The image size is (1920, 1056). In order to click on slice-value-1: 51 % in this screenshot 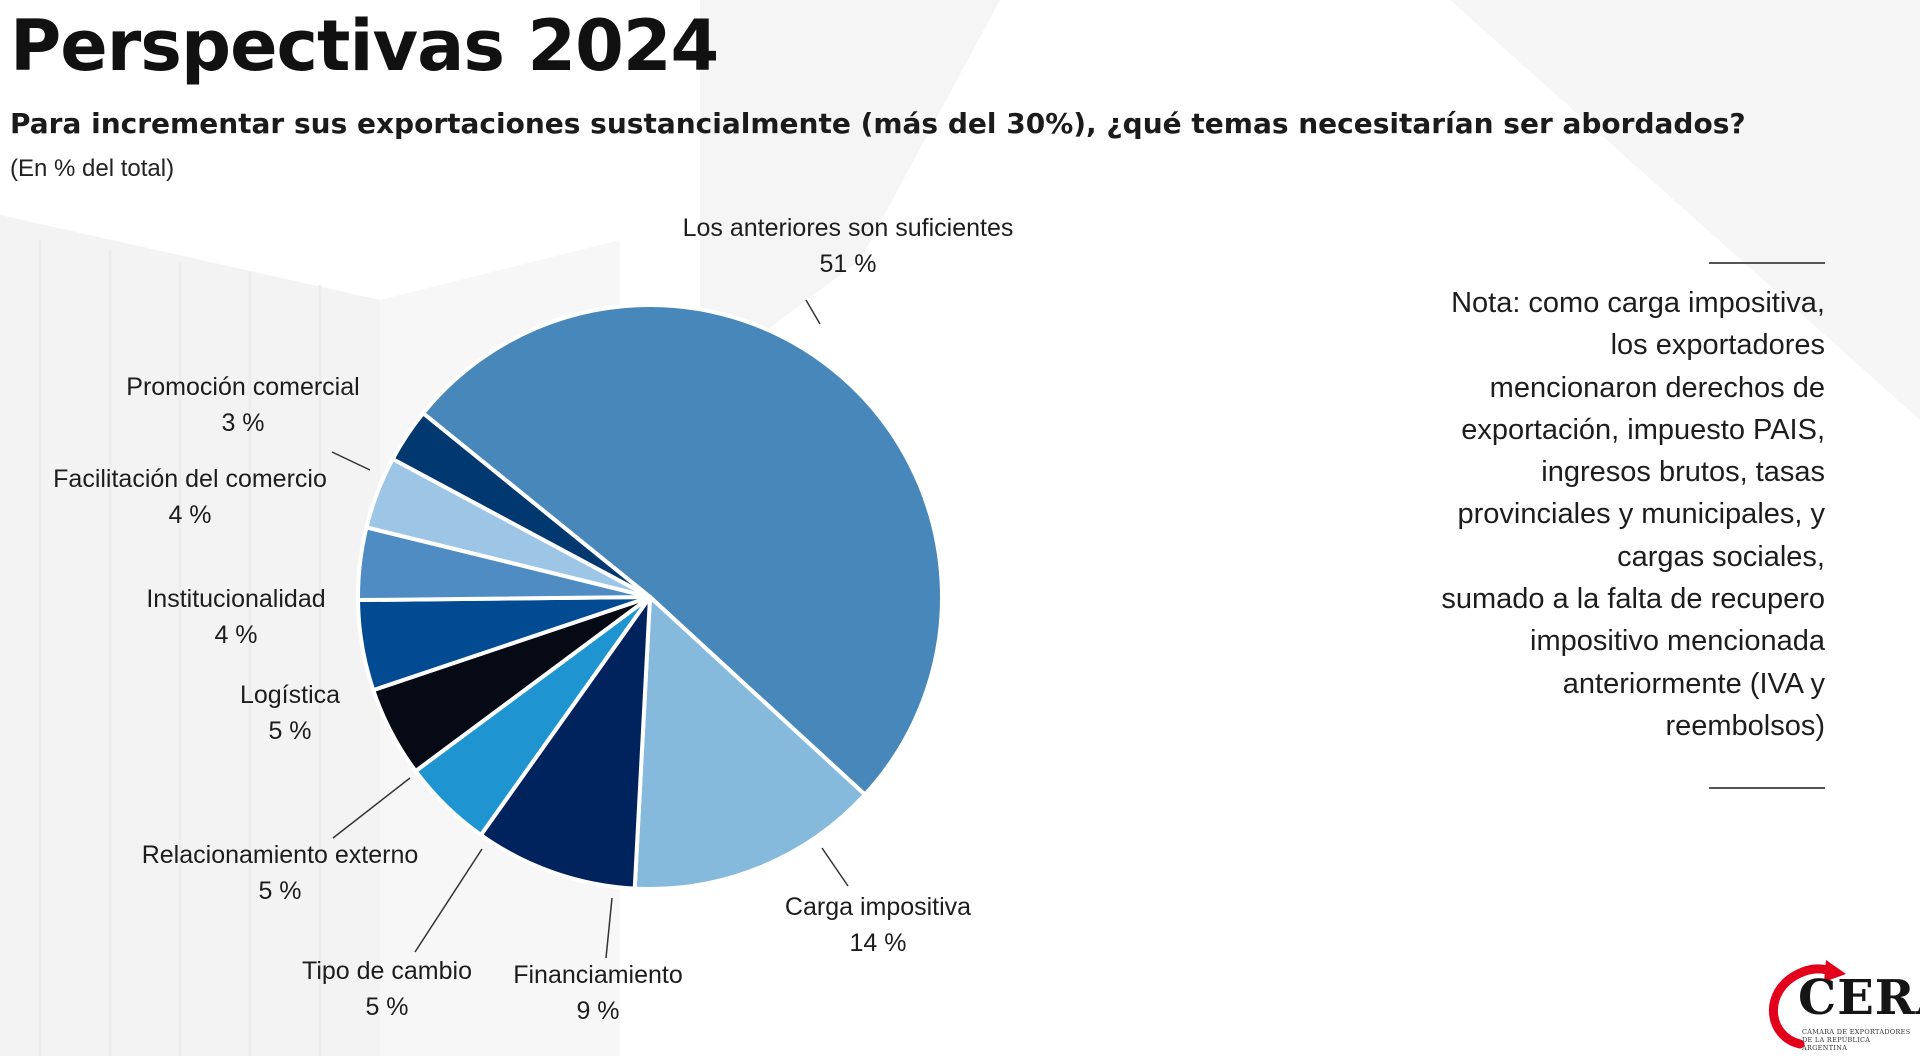, I will do `click(848, 264)`.